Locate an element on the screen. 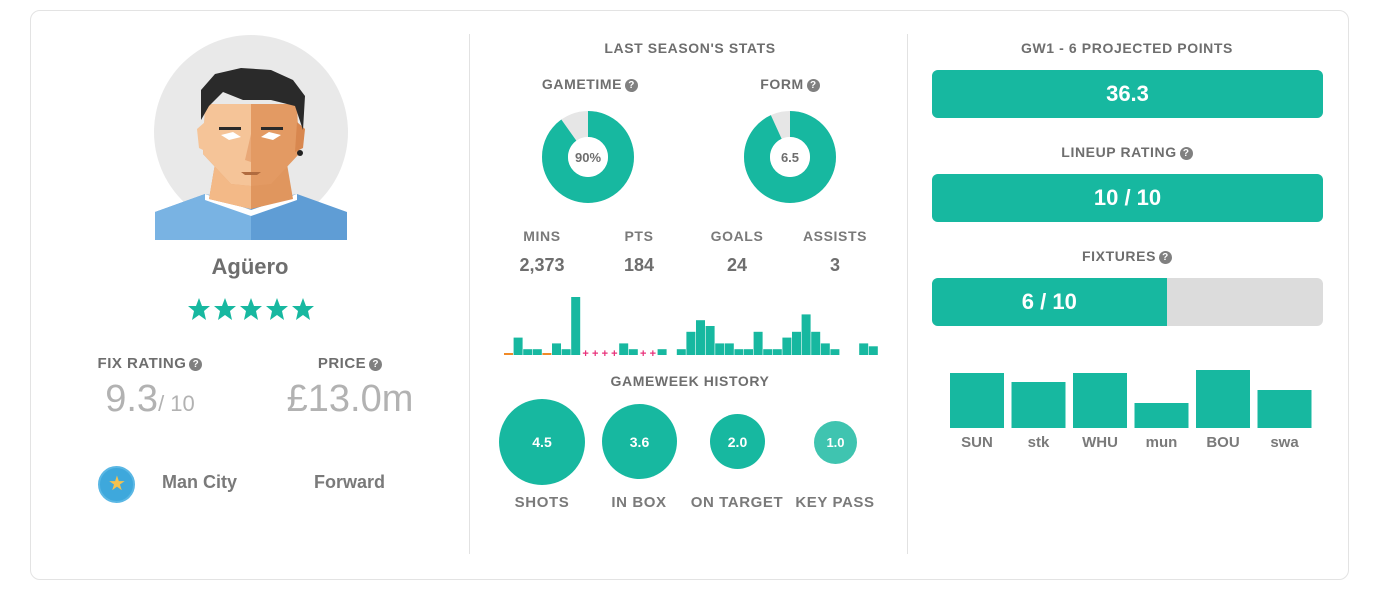 Image resolution: width=1379 pixels, height=592 pixels. projected-points-value: 36.3 is located at coordinates (1127, 93).